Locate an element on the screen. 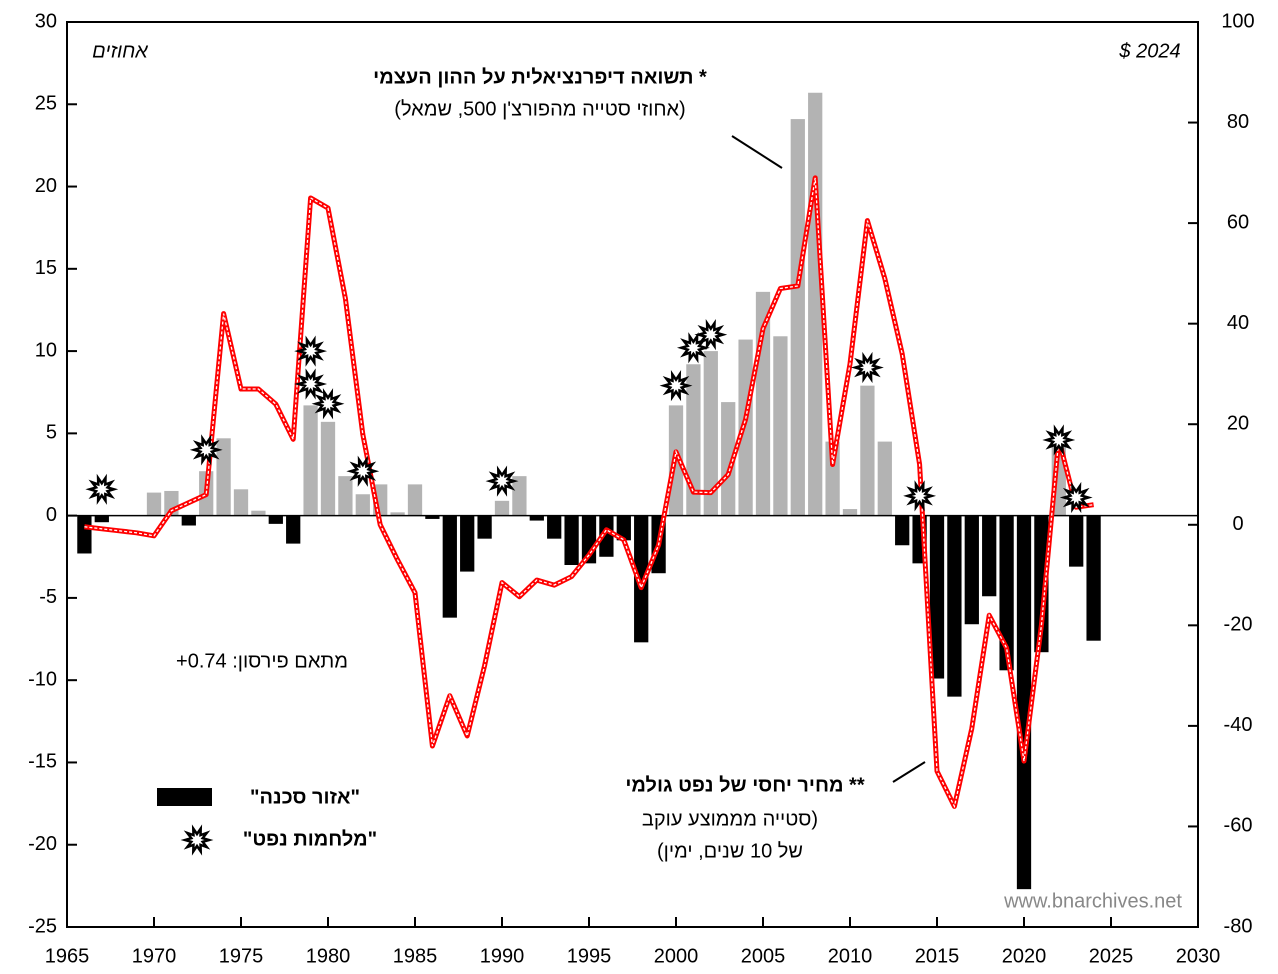  y2-tick-label: -40 is located at coordinates (1238, 725).